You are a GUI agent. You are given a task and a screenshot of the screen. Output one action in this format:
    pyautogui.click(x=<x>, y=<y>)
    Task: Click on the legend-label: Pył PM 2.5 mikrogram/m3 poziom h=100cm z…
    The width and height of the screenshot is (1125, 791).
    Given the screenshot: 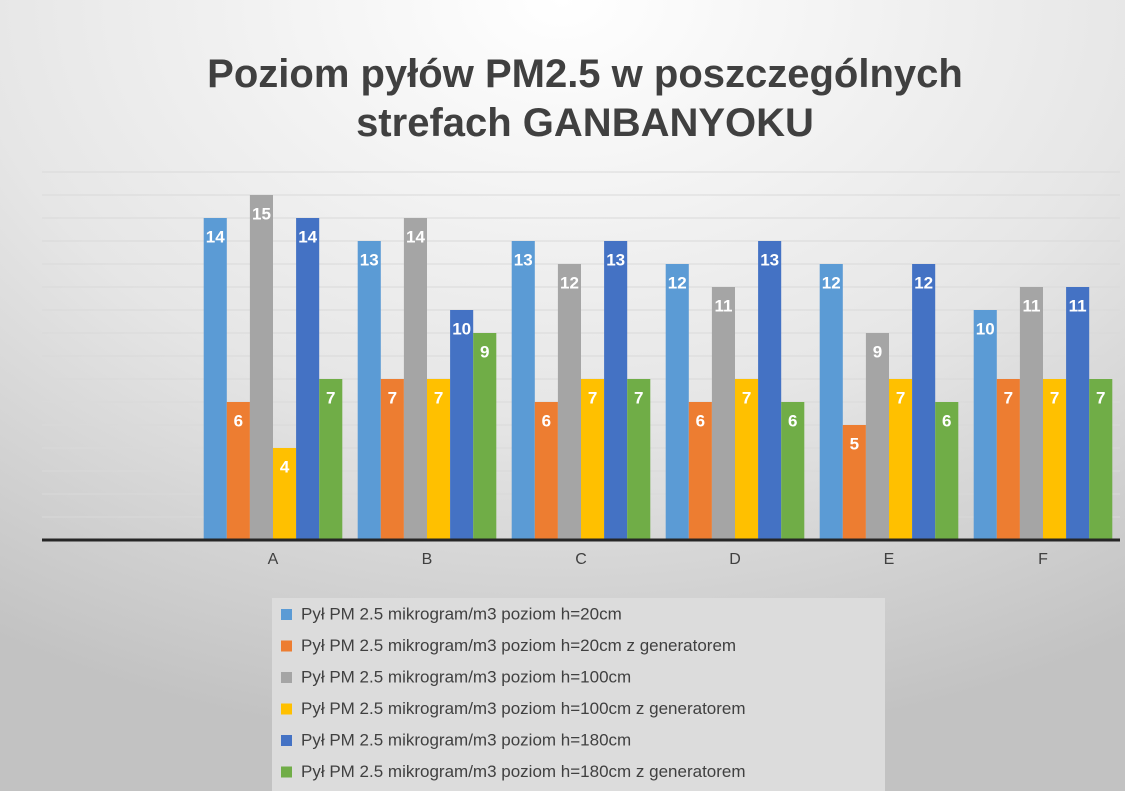 What is the action you would take?
    pyautogui.click(x=523, y=708)
    